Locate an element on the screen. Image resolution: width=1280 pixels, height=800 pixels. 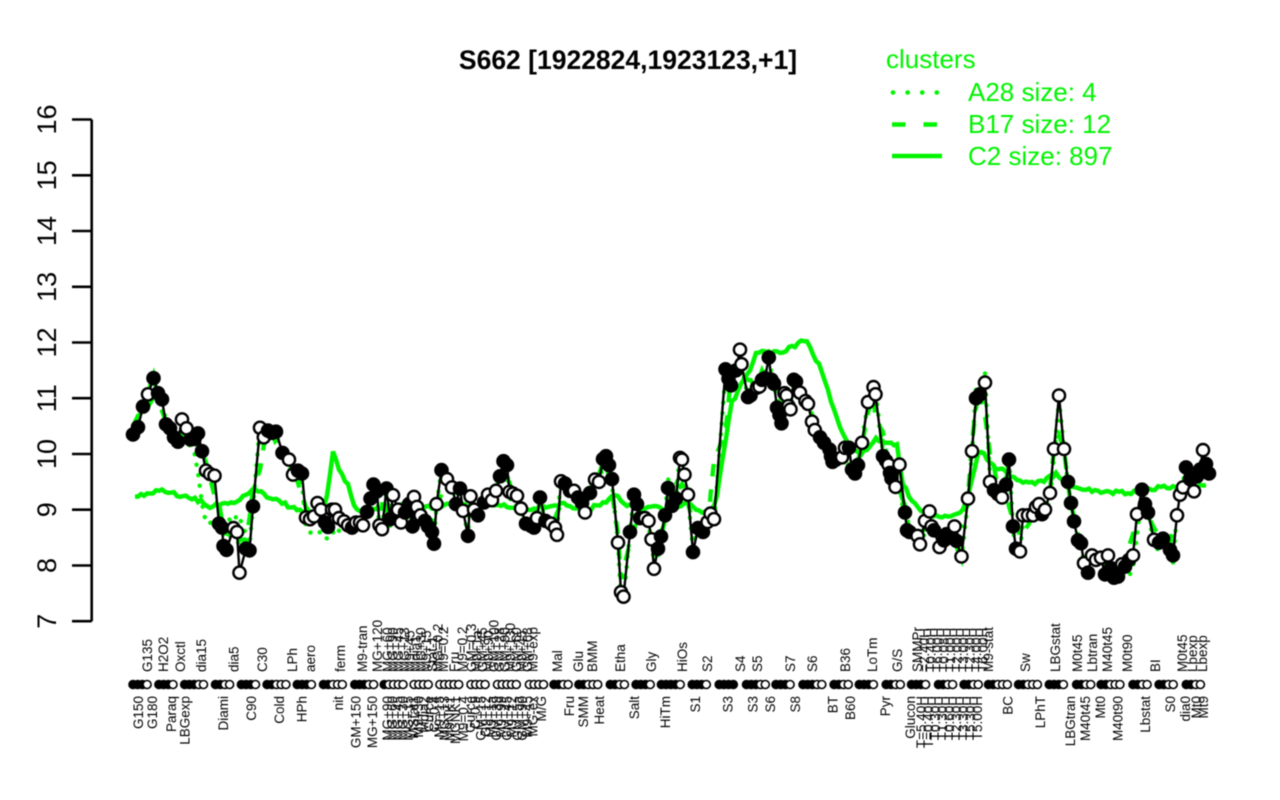
svg-text: G9+12 is located at coordinates (486, 716).